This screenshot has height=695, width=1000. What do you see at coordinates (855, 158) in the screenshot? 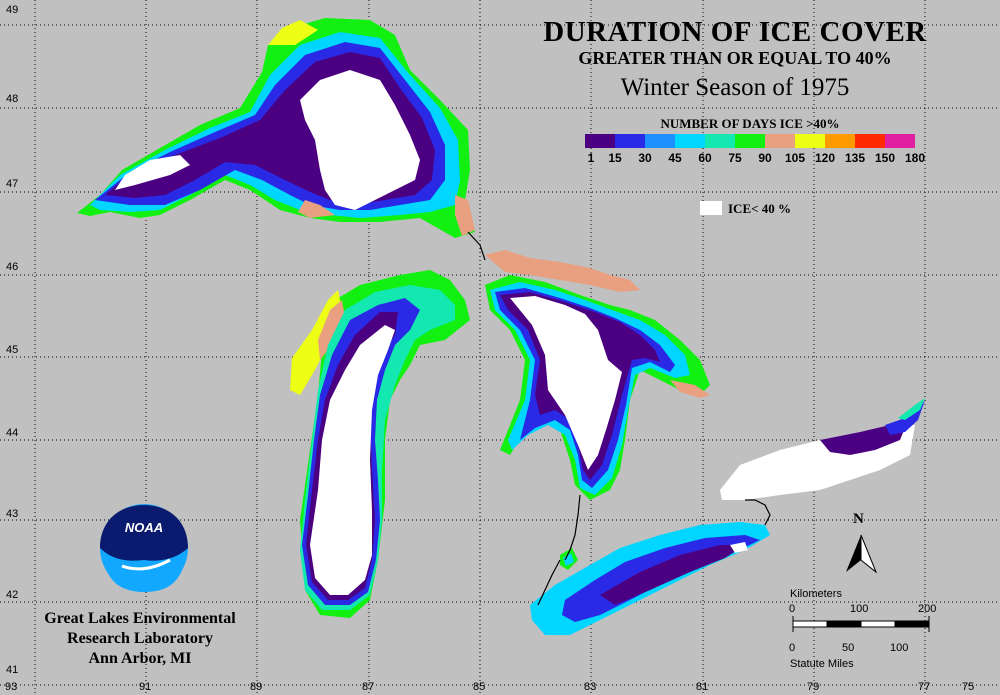
I see `legend-label: 135` at bounding box center [855, 158].